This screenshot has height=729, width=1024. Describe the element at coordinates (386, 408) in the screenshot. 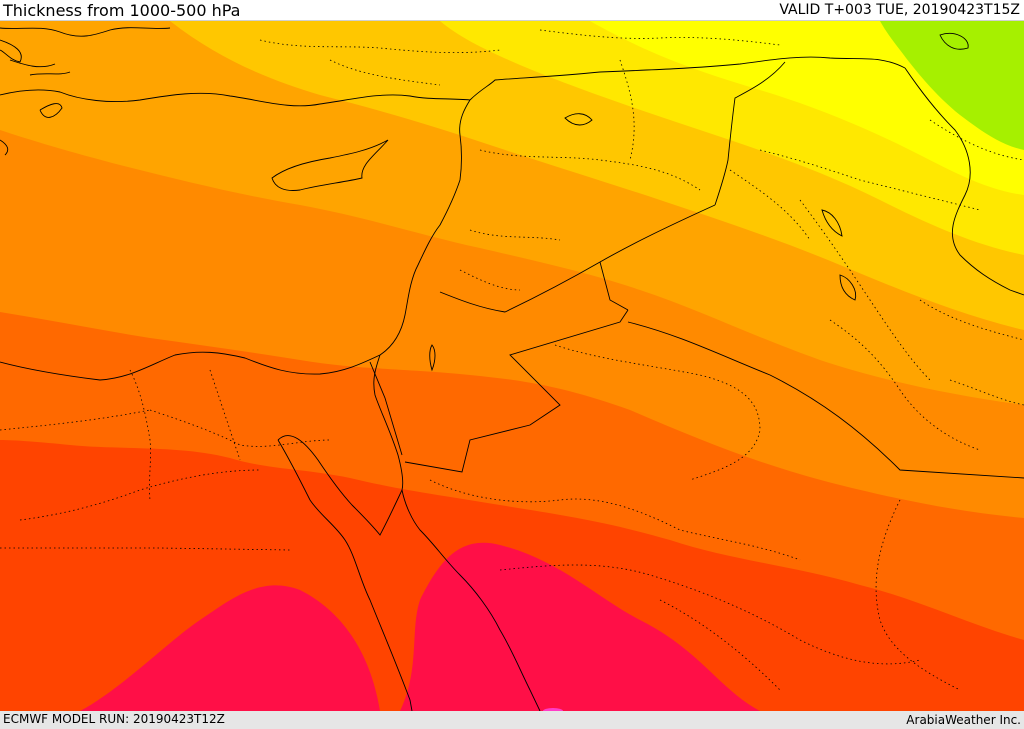

I see `border-egypt-israel` at that location.